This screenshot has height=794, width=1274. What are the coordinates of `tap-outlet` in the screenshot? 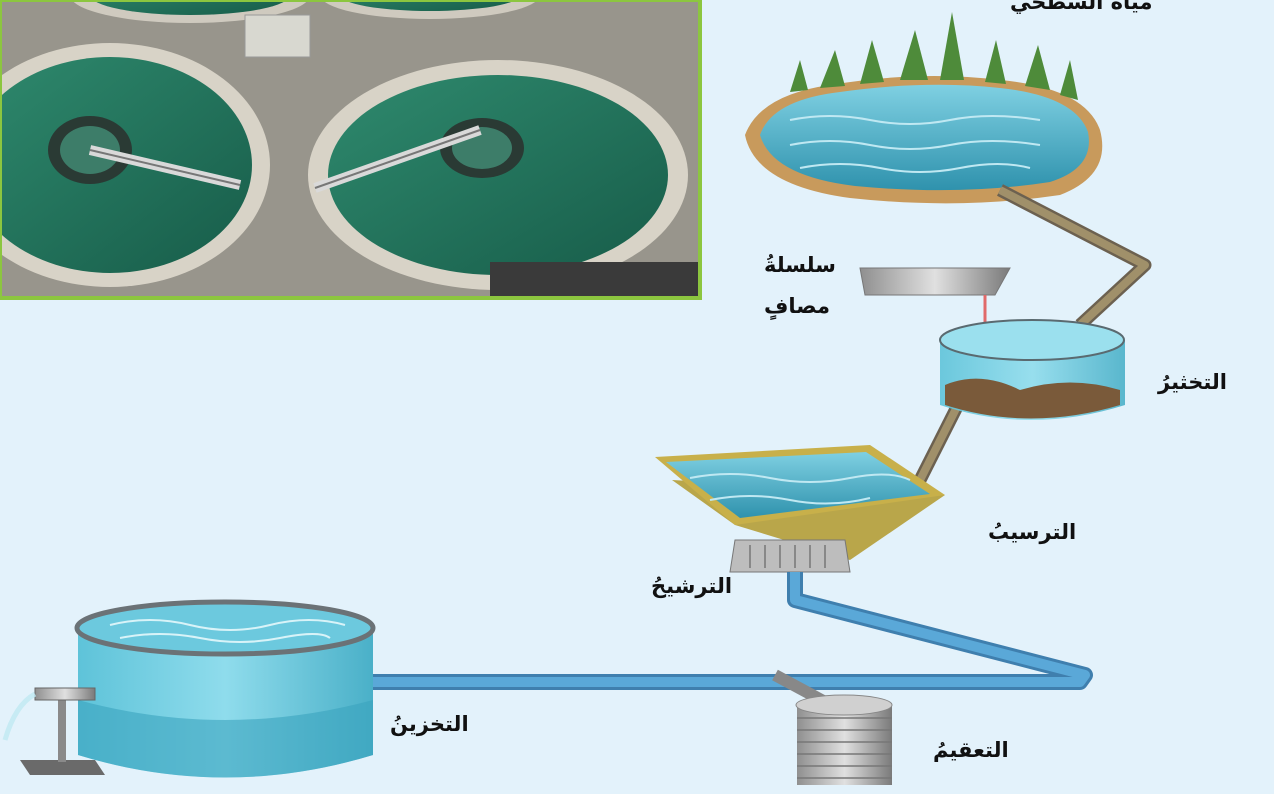 It's located at (53, 731).